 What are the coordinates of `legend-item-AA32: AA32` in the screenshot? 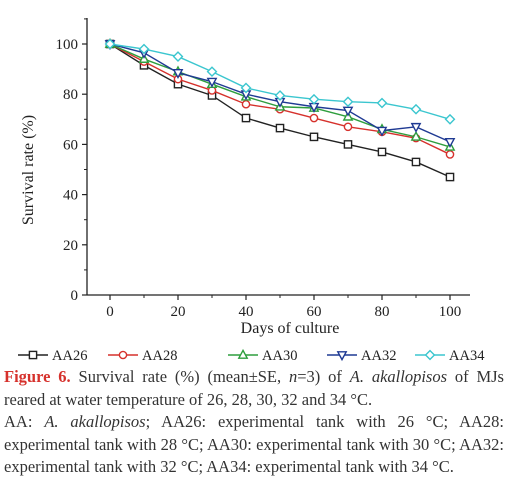 It's located at (361, 356).